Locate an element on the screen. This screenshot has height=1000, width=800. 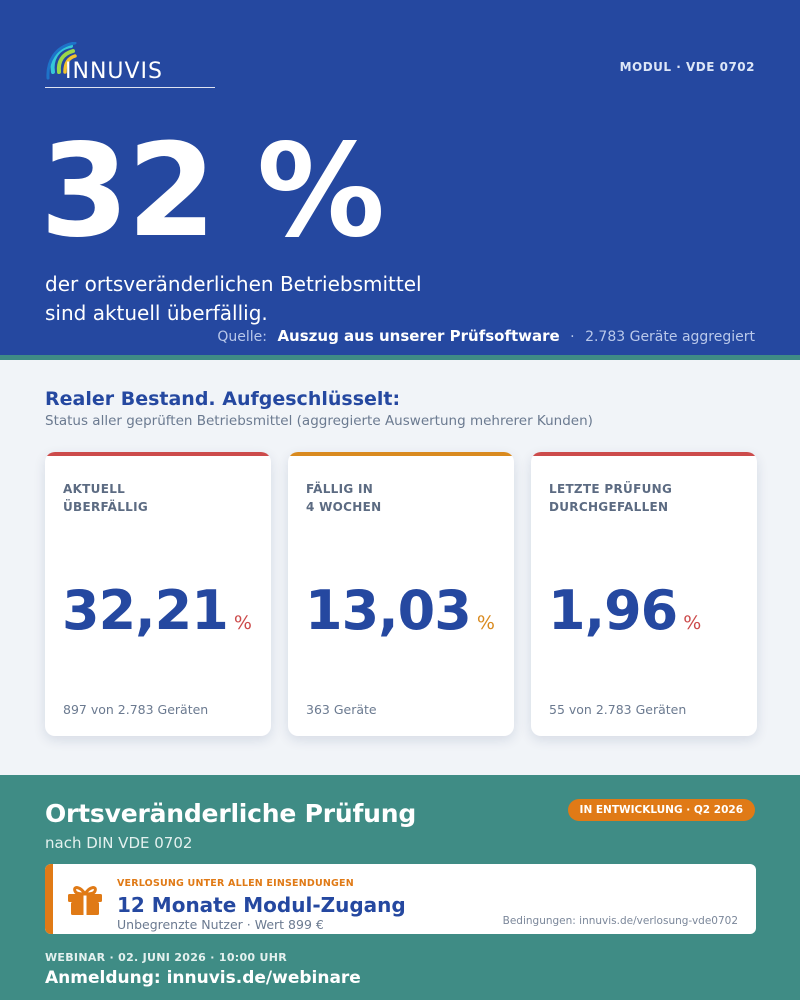
section-title: Realer Bestand. Aufgeschlüsselt: is located at coordinates (223, 399).